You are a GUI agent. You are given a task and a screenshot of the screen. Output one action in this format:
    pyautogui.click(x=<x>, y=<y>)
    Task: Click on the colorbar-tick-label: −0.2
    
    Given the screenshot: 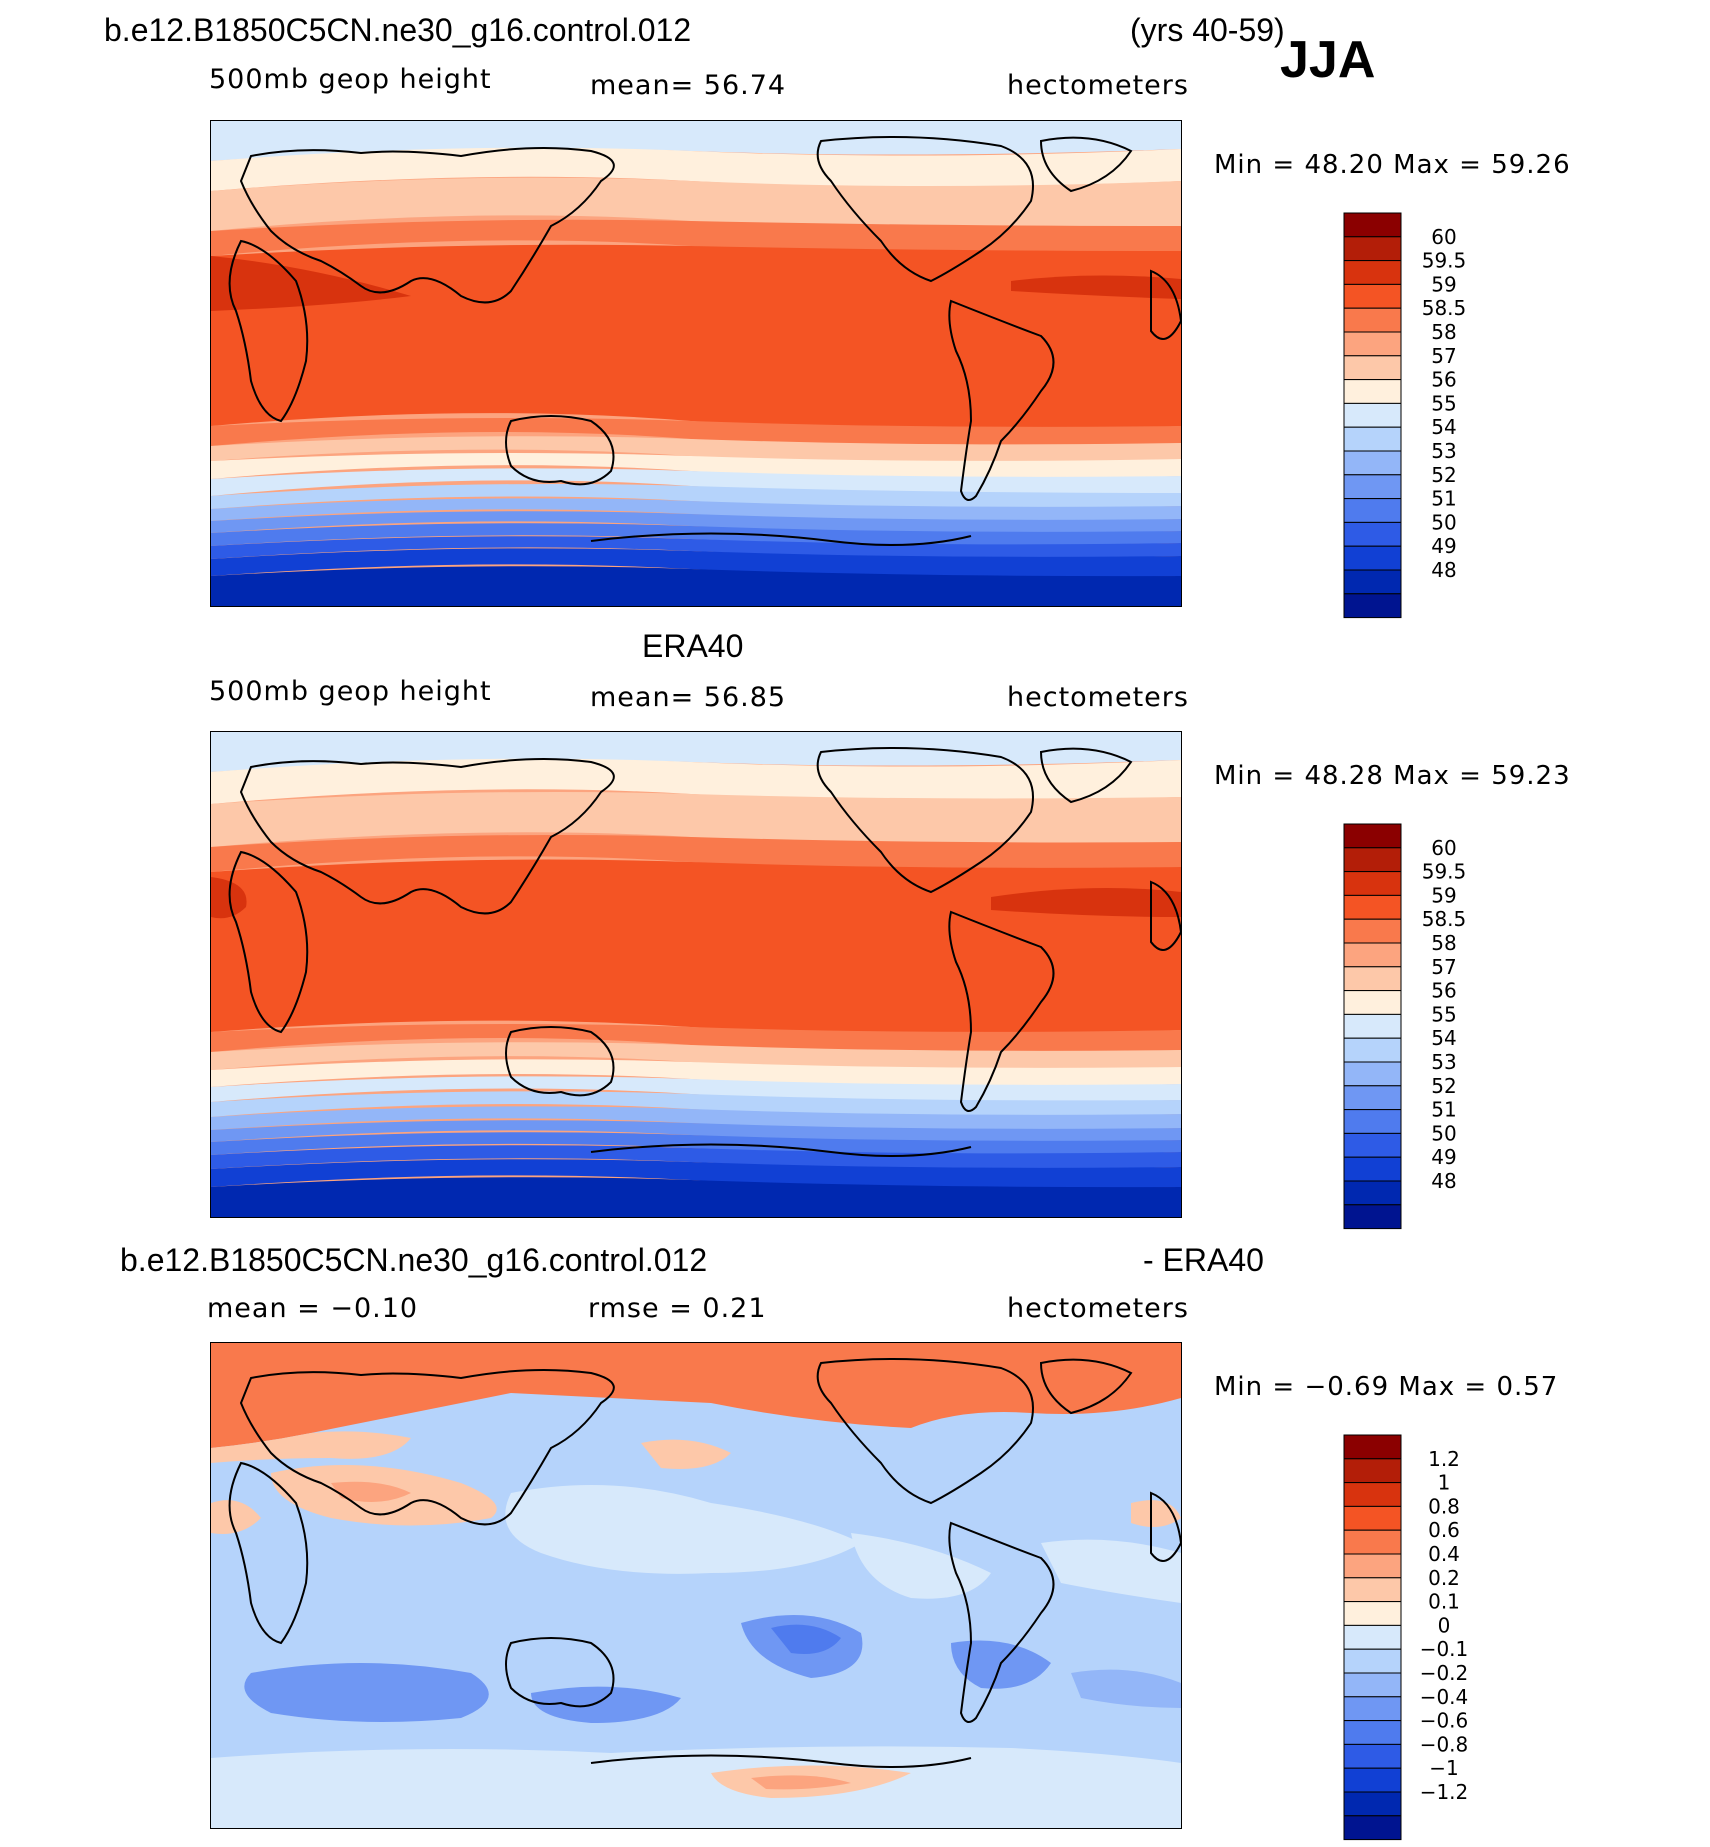 What is the action you would take?
    pyautogui.click(x=1444, y=1673)
    